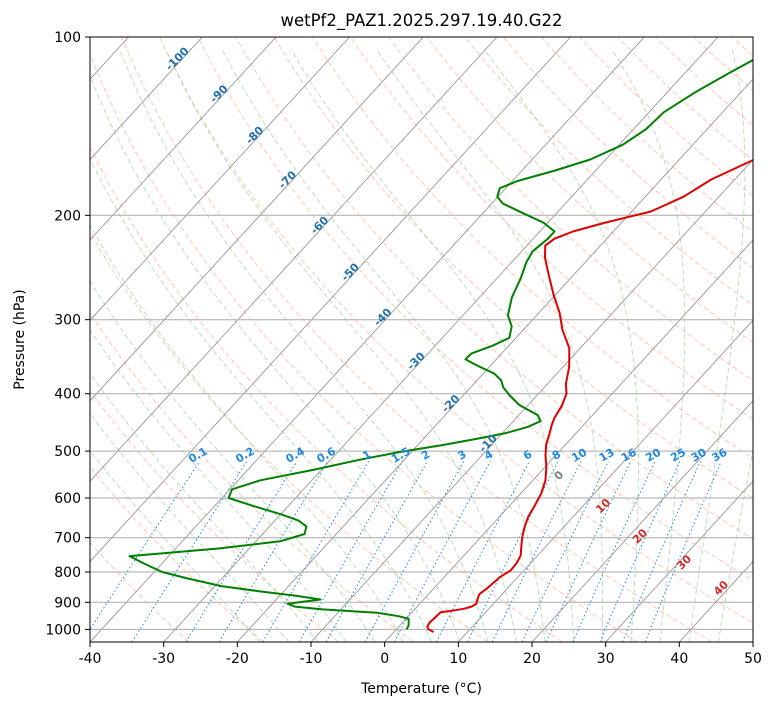  What do you see at coordinates (90, 659) in the screenshot?
I see `x-tick-label: -40` at bounding box center [90, 659].